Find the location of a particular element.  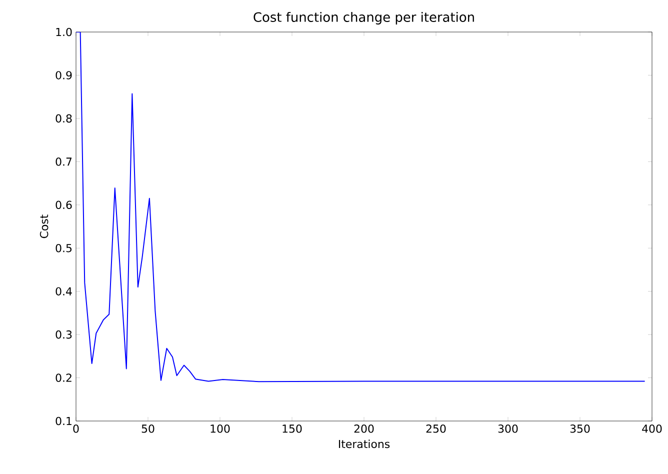

x-tick-label: 300 is located at coordinates (508, 428).